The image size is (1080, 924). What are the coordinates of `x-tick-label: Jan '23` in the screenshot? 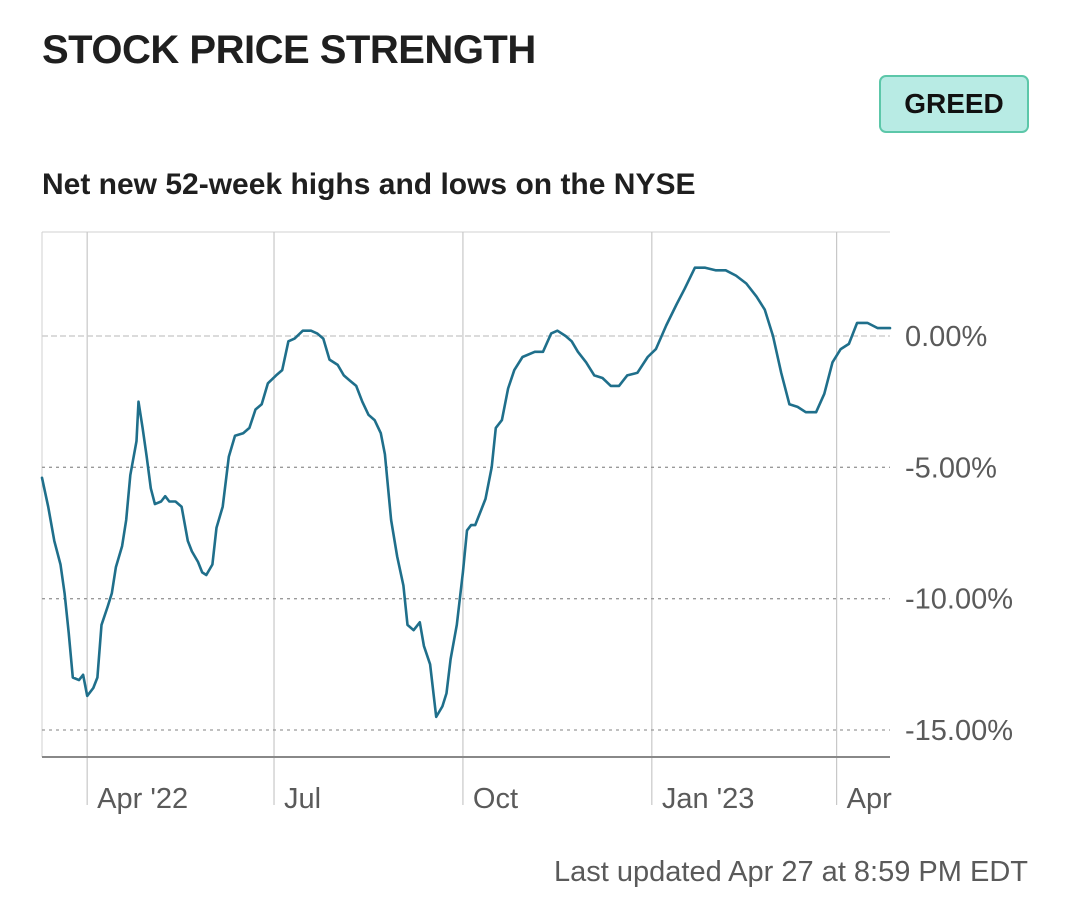 It's located at (708, 799).